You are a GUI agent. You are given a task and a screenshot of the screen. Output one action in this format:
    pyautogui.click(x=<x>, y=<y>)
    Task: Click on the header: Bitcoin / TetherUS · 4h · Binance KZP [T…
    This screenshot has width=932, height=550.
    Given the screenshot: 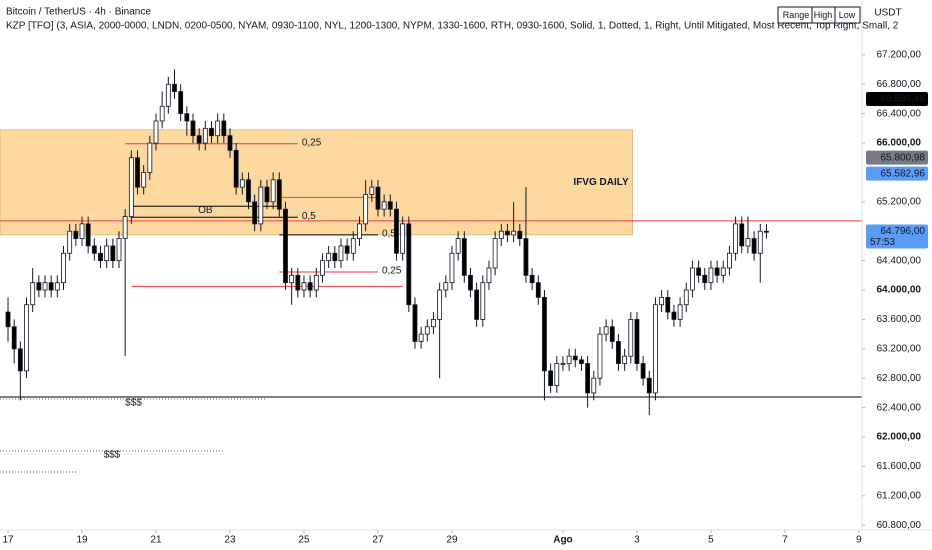 What is the action you would take?
    pyautogui.click(x=454, y=19)
    